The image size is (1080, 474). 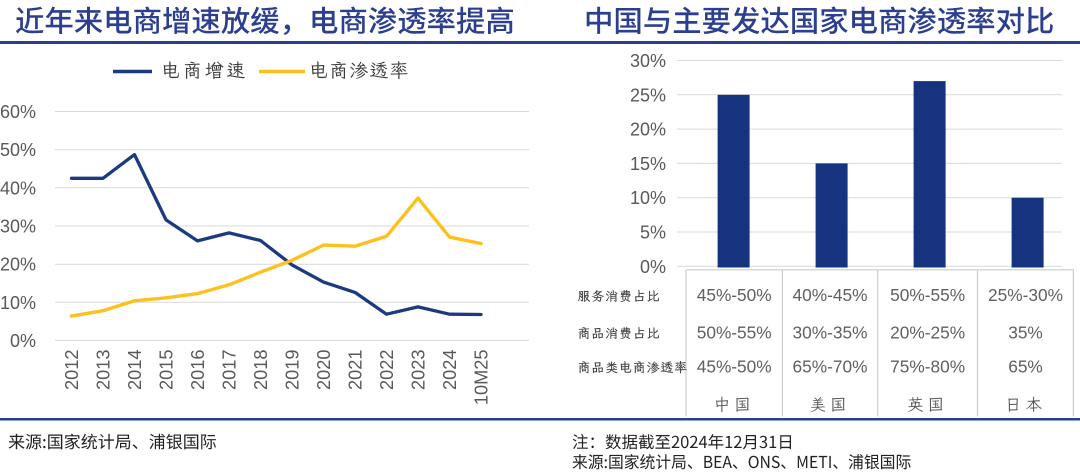 What do you see at coordinates (1025, 367) in the screenshot?
I see `svg-text: 65%` at bounding box center [1025, 367].